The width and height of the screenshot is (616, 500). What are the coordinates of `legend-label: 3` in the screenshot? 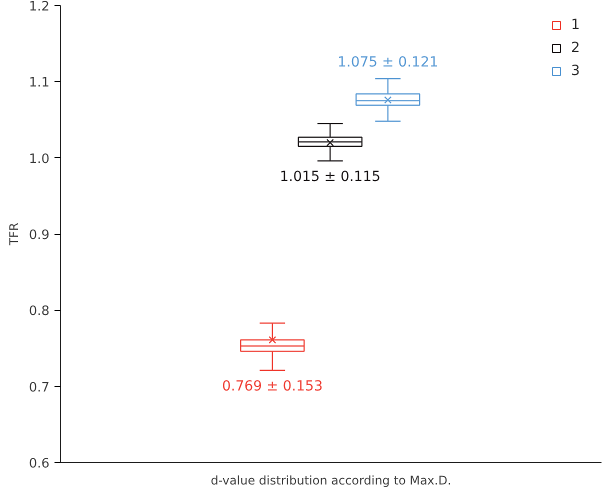 It's located at (576, 71).